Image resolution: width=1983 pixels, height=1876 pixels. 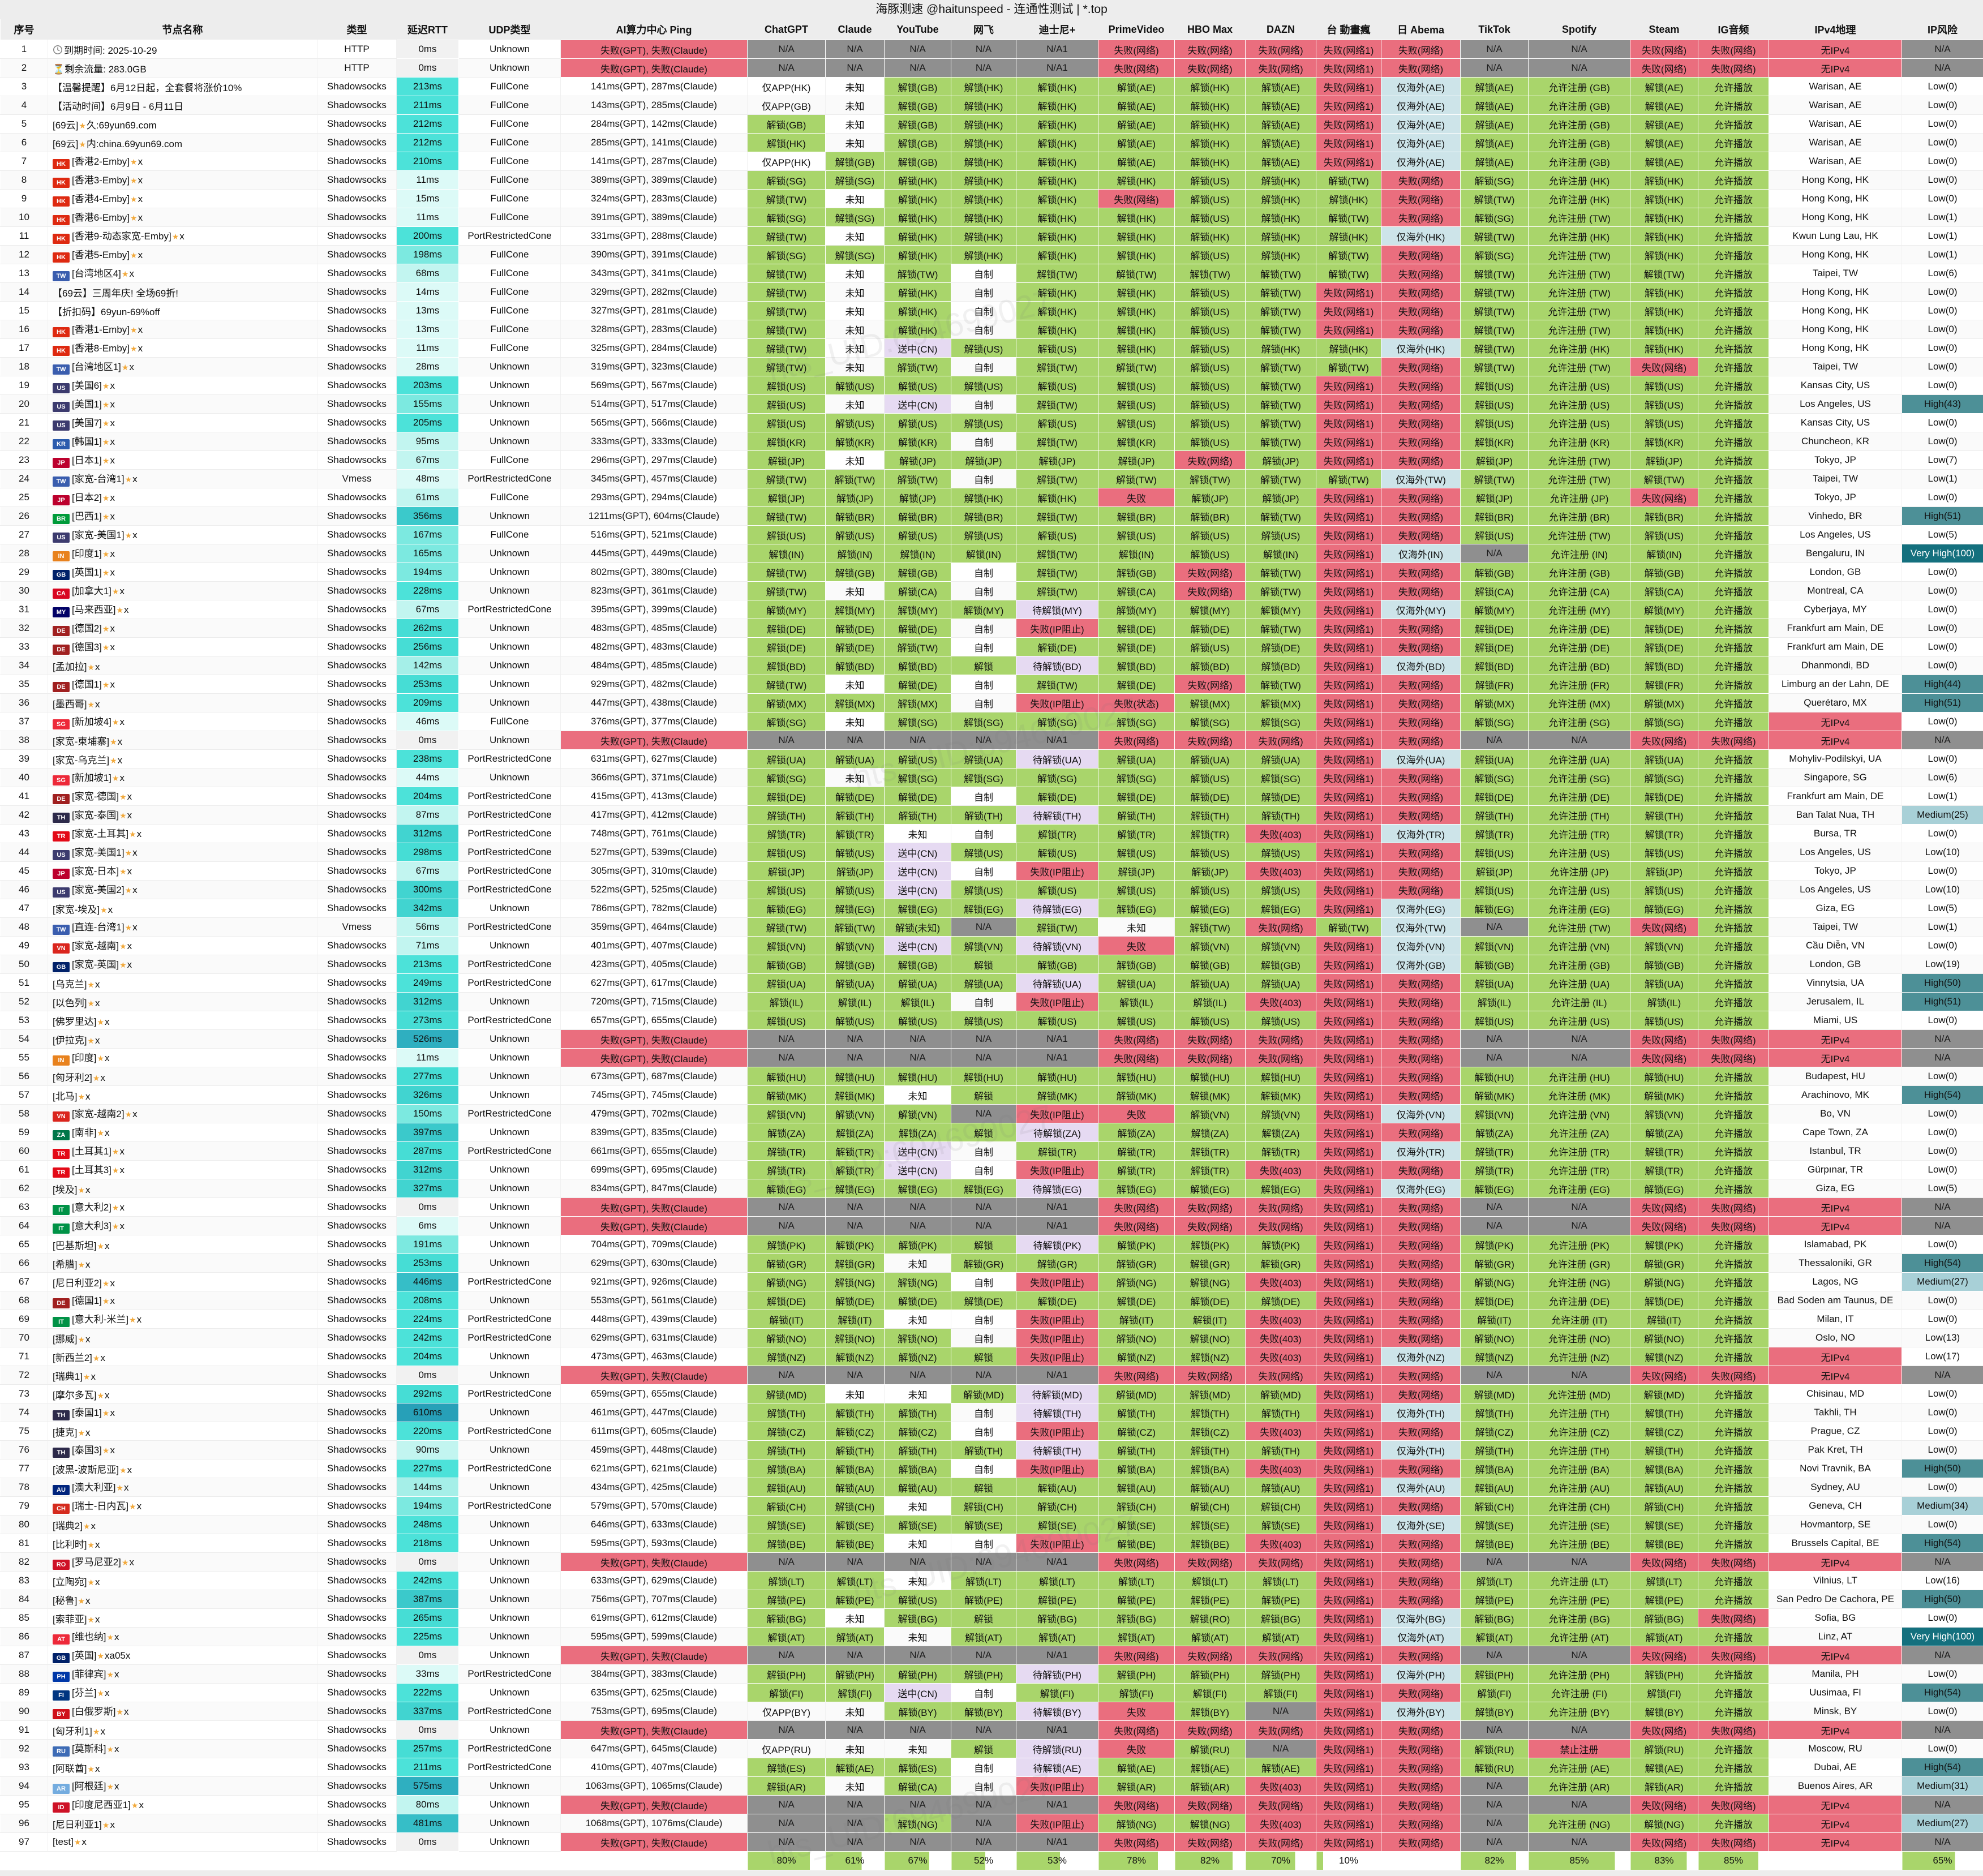 What do you see at coordinates (1494, 1692) in the screenshot?
I see `tiktok-cell: 解锁(FI)` at bounding box center [1494, 1692].